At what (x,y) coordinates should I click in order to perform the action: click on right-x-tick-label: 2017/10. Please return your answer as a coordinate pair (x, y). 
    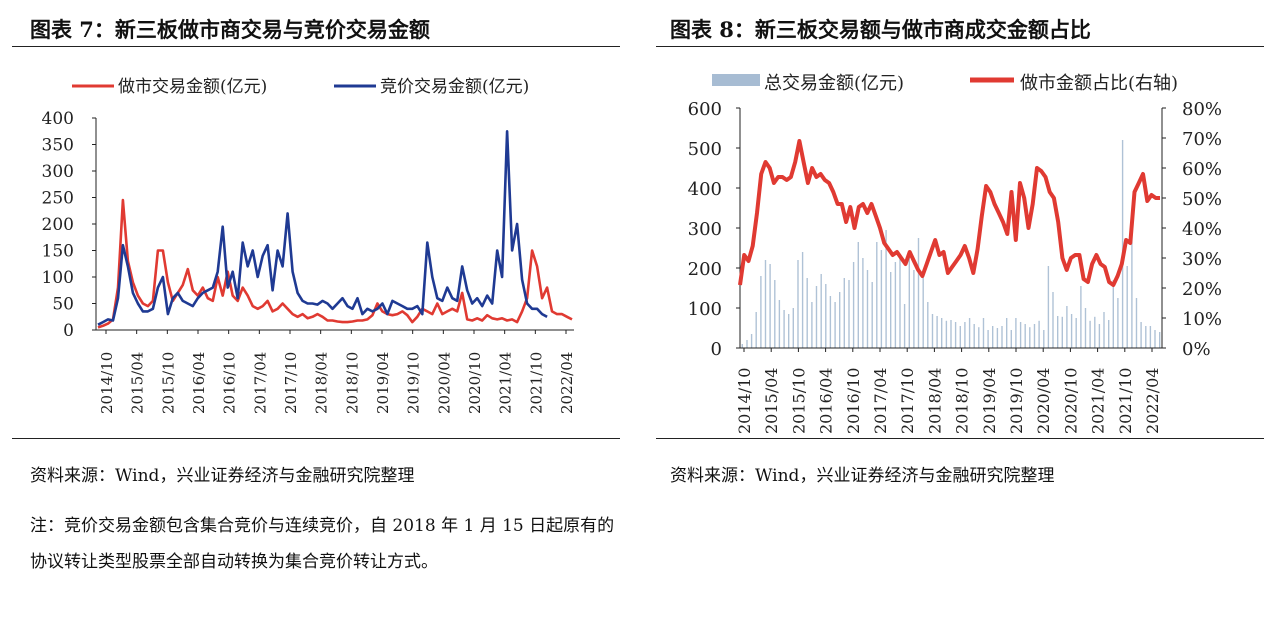
    Looking at the image, I should click on (907, 401).